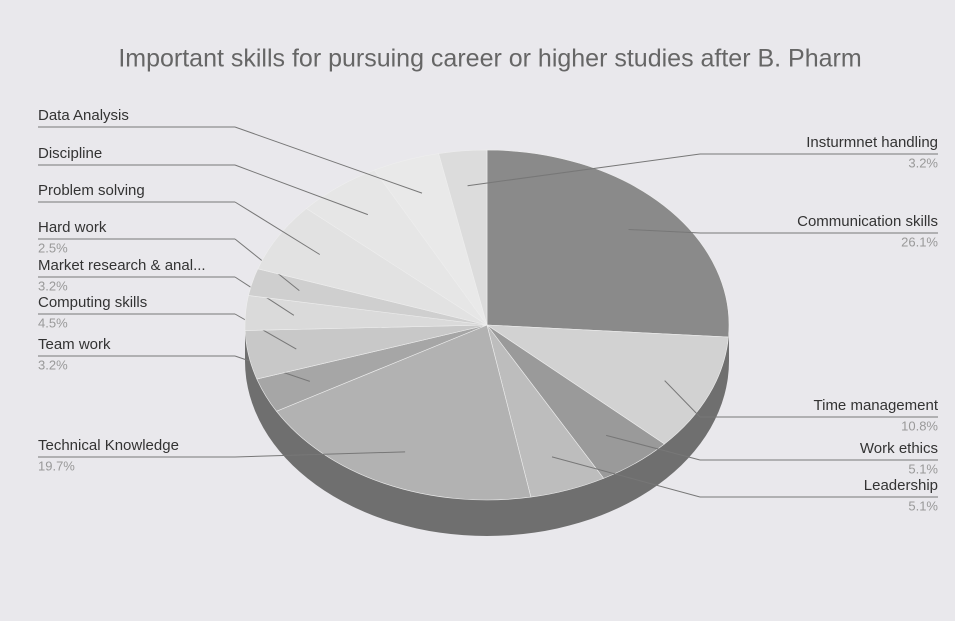 This screenshot has width=955, height=621. What do you see at coordinates (92, 302) in the screenshot?
I see `slice-label: Computing skills` at bounding box center [92, 302].